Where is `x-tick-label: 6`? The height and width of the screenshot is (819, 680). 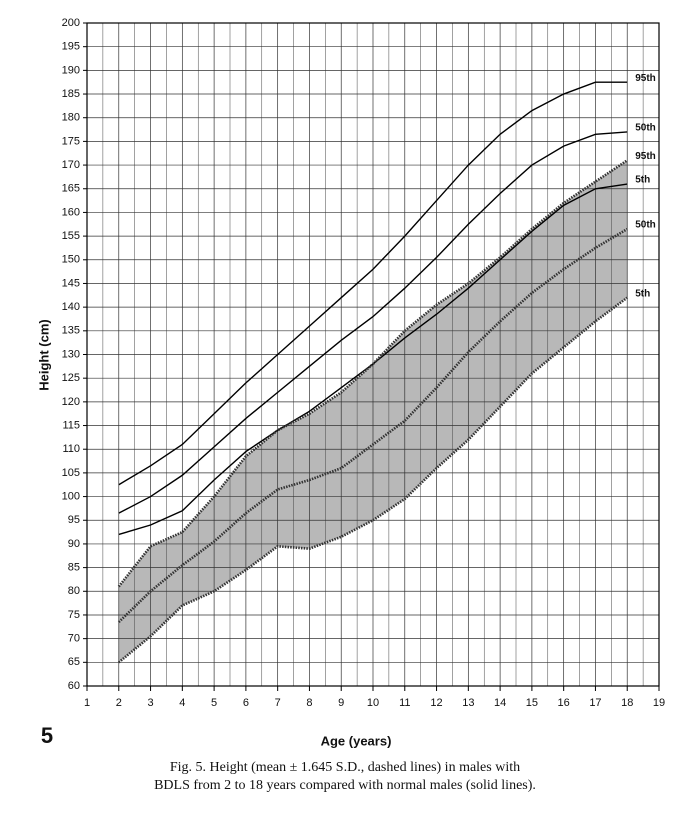 x-tick-label: 6 is located at coordinates (246, 703).